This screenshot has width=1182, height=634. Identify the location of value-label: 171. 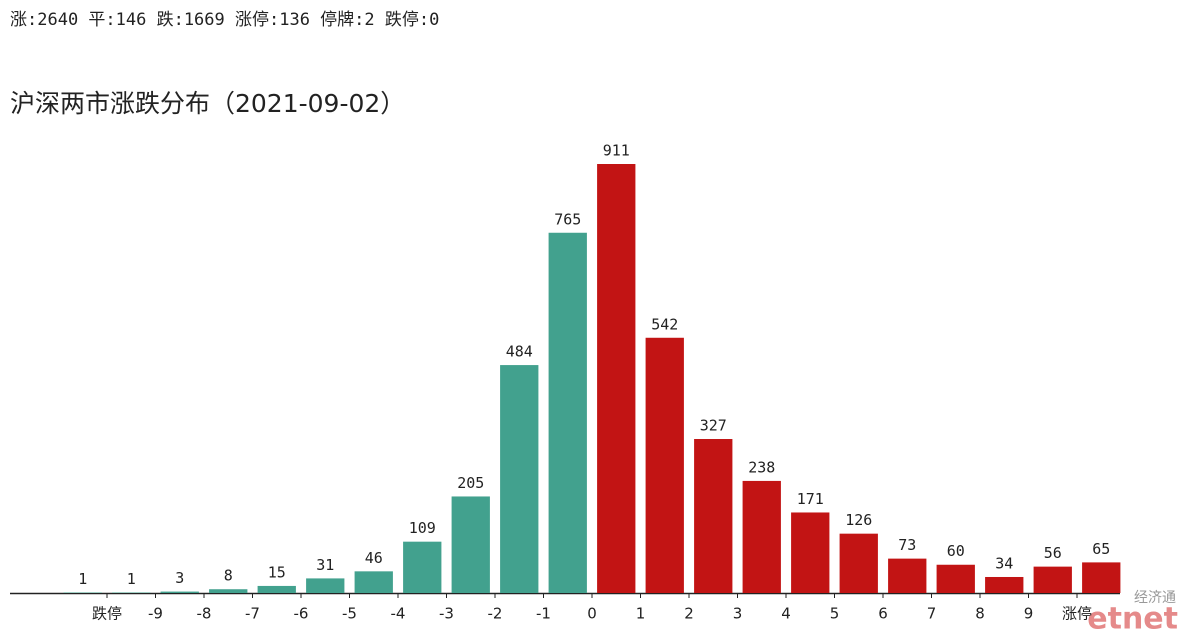
(810, 499).